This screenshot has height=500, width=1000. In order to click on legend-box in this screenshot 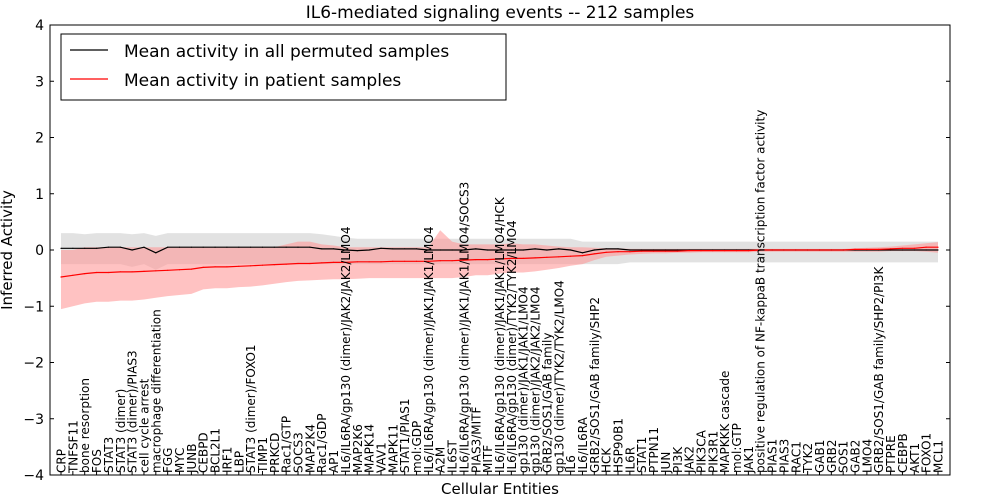, I will do `click(283, 67)`.